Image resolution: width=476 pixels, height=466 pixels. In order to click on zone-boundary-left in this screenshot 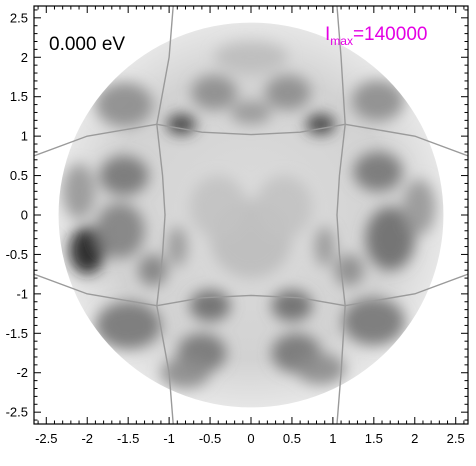, I will do `click(100, 215)`.